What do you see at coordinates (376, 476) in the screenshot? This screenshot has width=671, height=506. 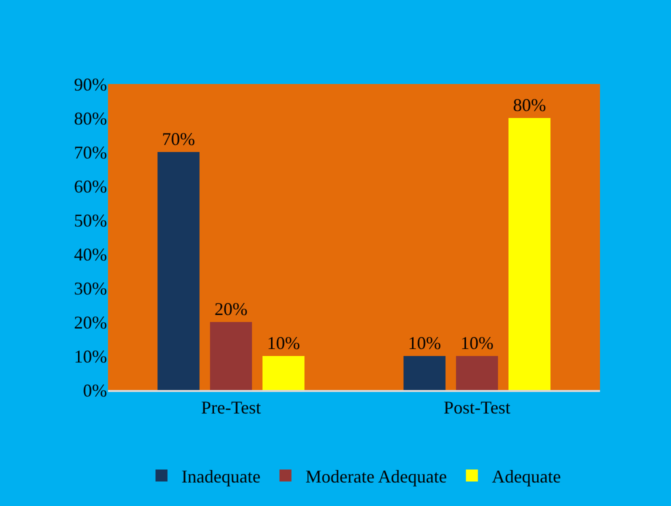 I see `legend-label: Moderate Adequate` at bounding box center [376, 476].